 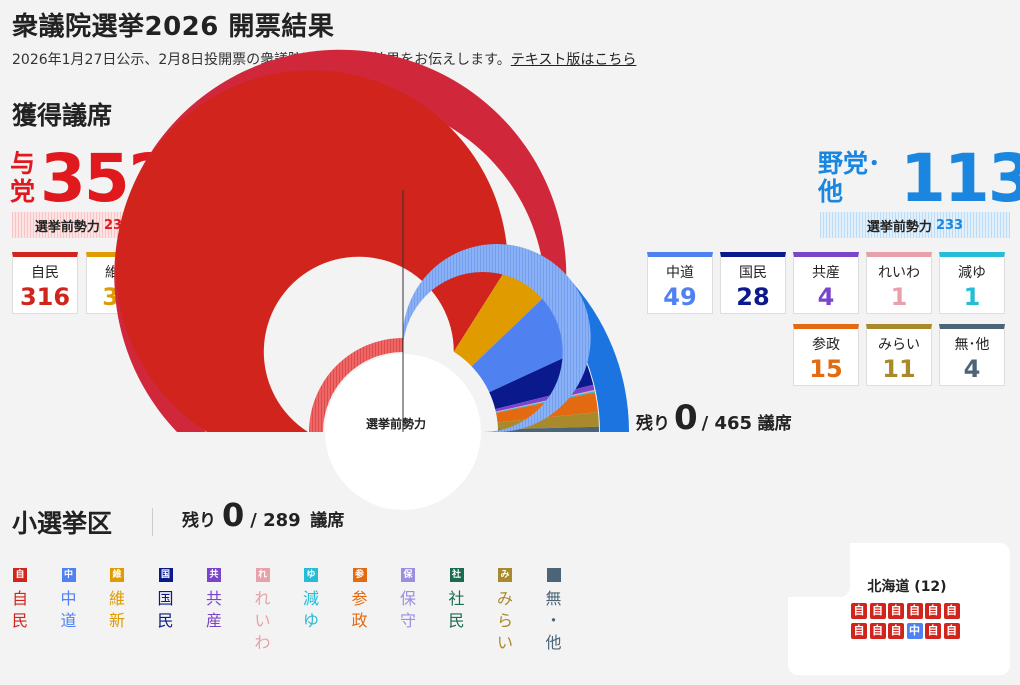 I want to click on subtitle-text: 2026年1月27日公示、2月8日投開票の衆議院選挙。開票結果をお伝えします。, so click(x=261, y=60).